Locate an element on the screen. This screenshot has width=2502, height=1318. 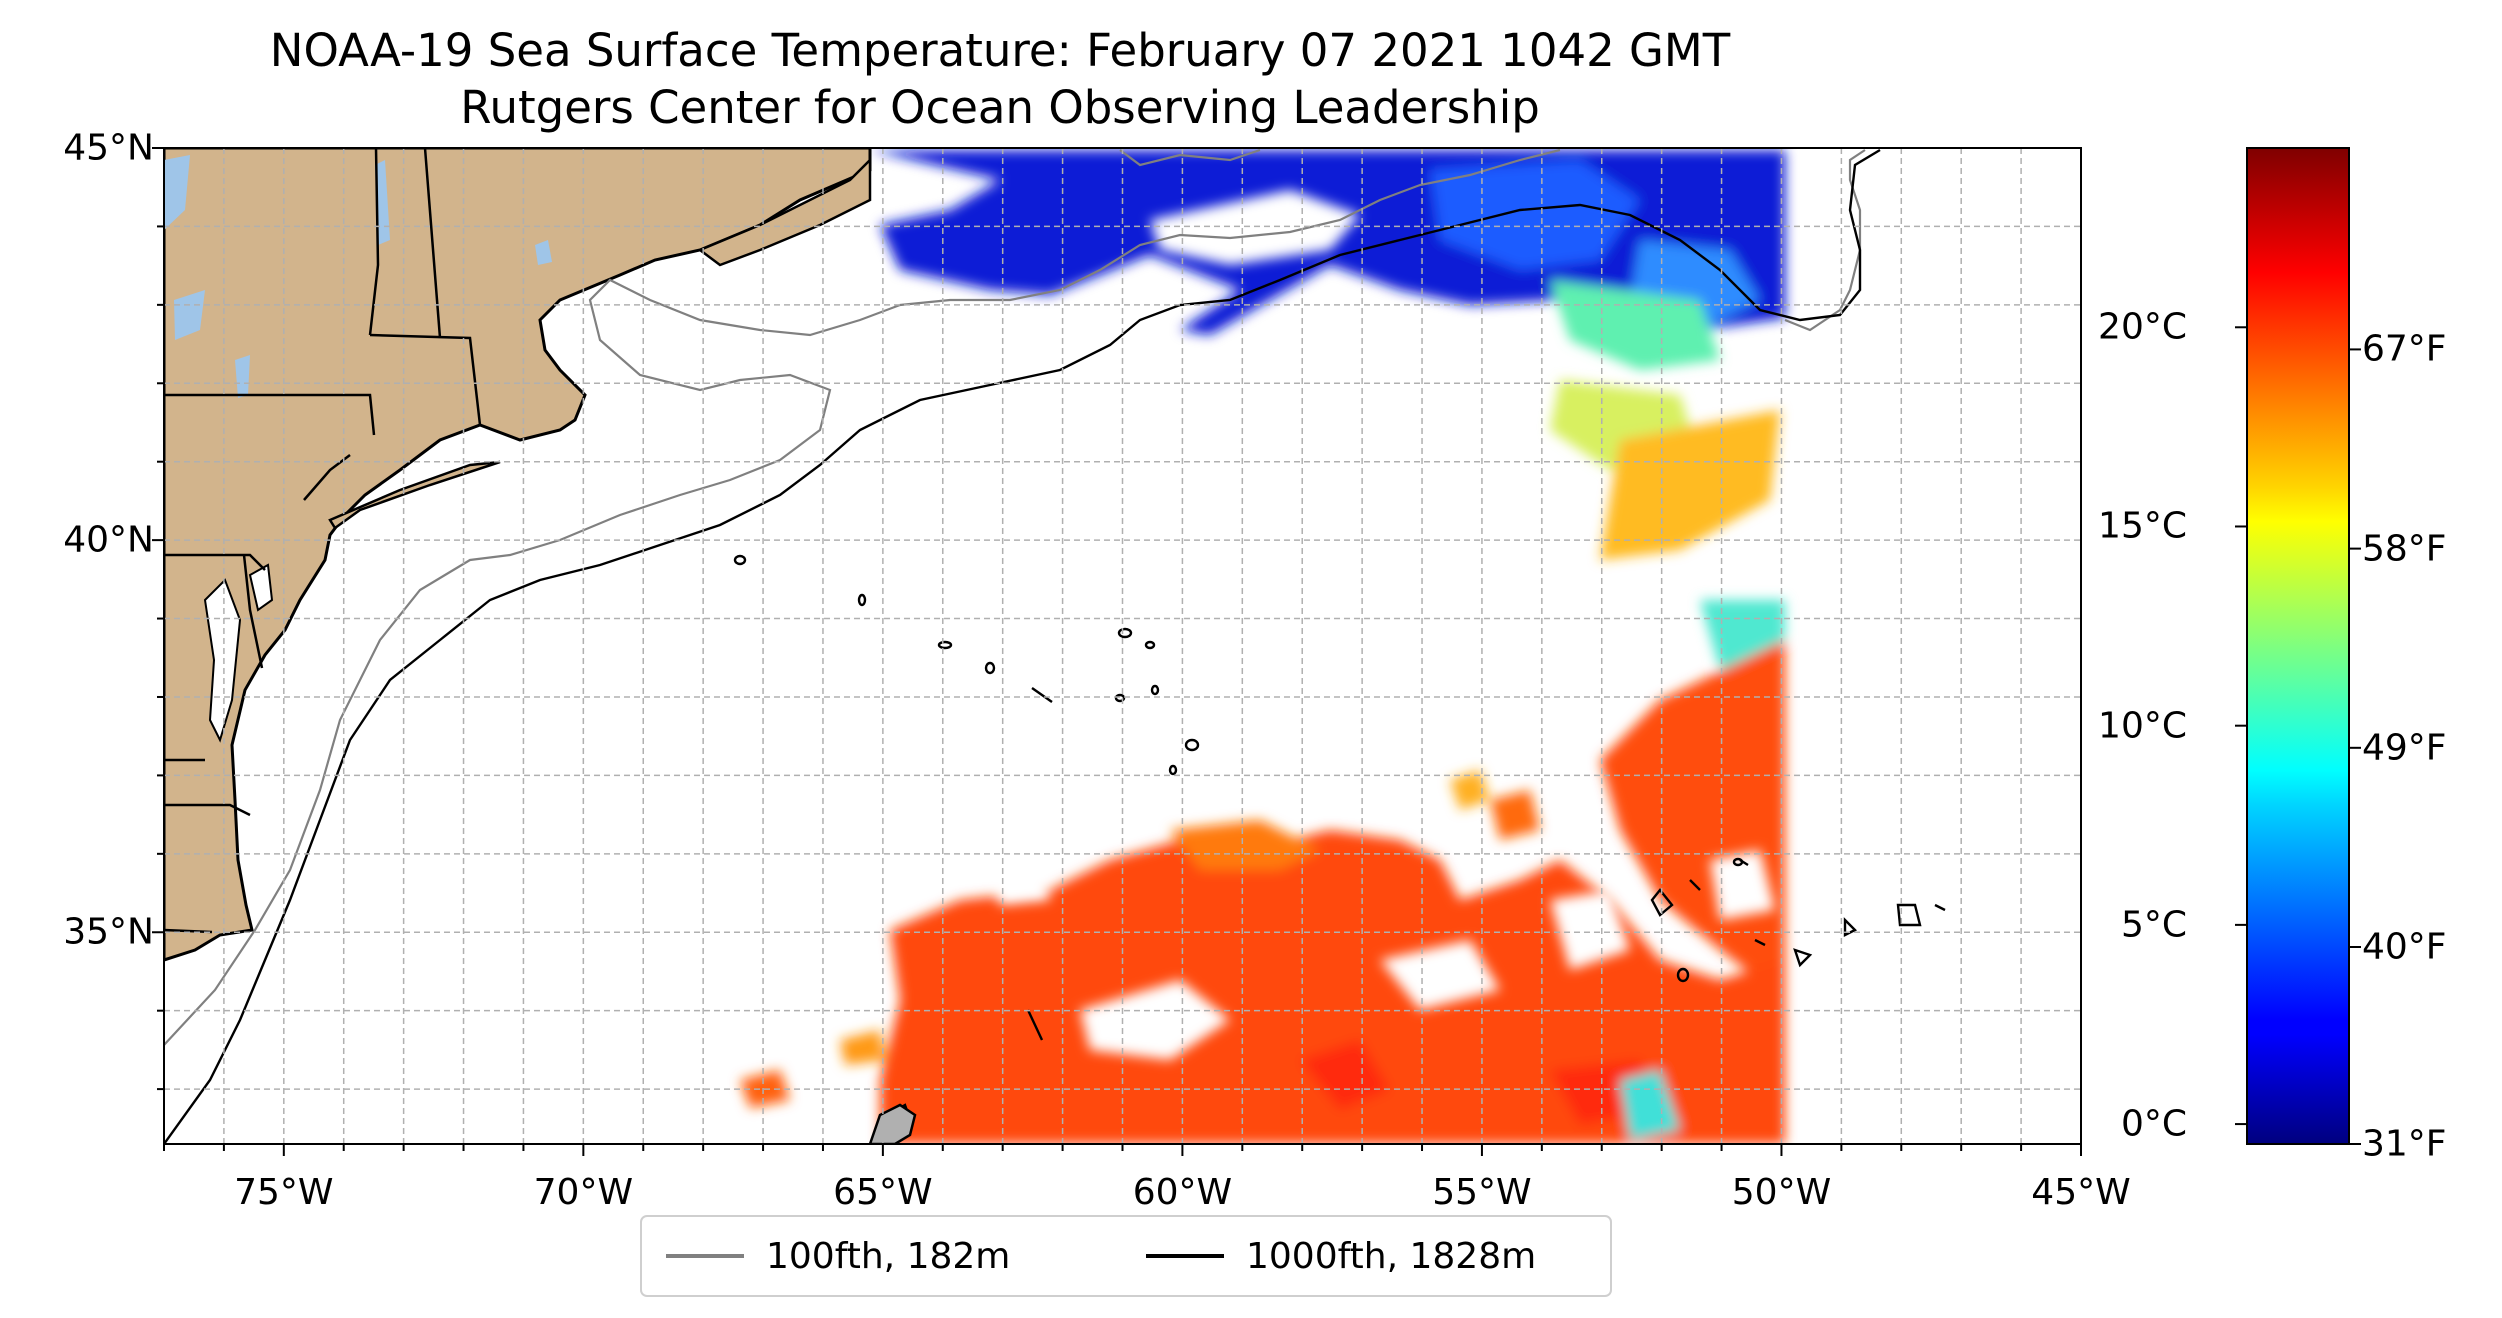
legend-item-100fth: 100fth, 182m is located at coordinates (838, 1256).